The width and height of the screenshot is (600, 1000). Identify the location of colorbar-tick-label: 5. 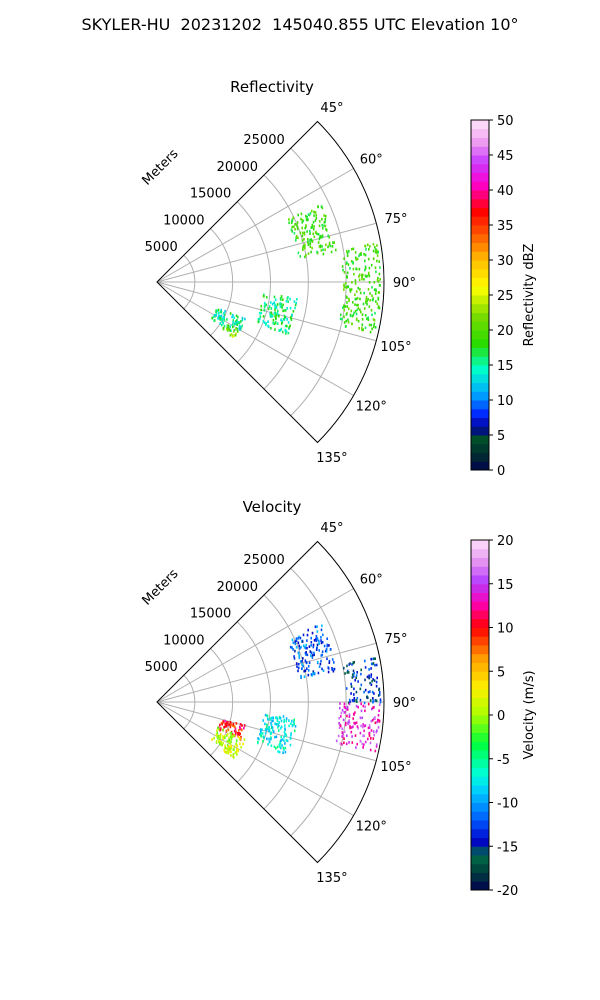
(501, 436).